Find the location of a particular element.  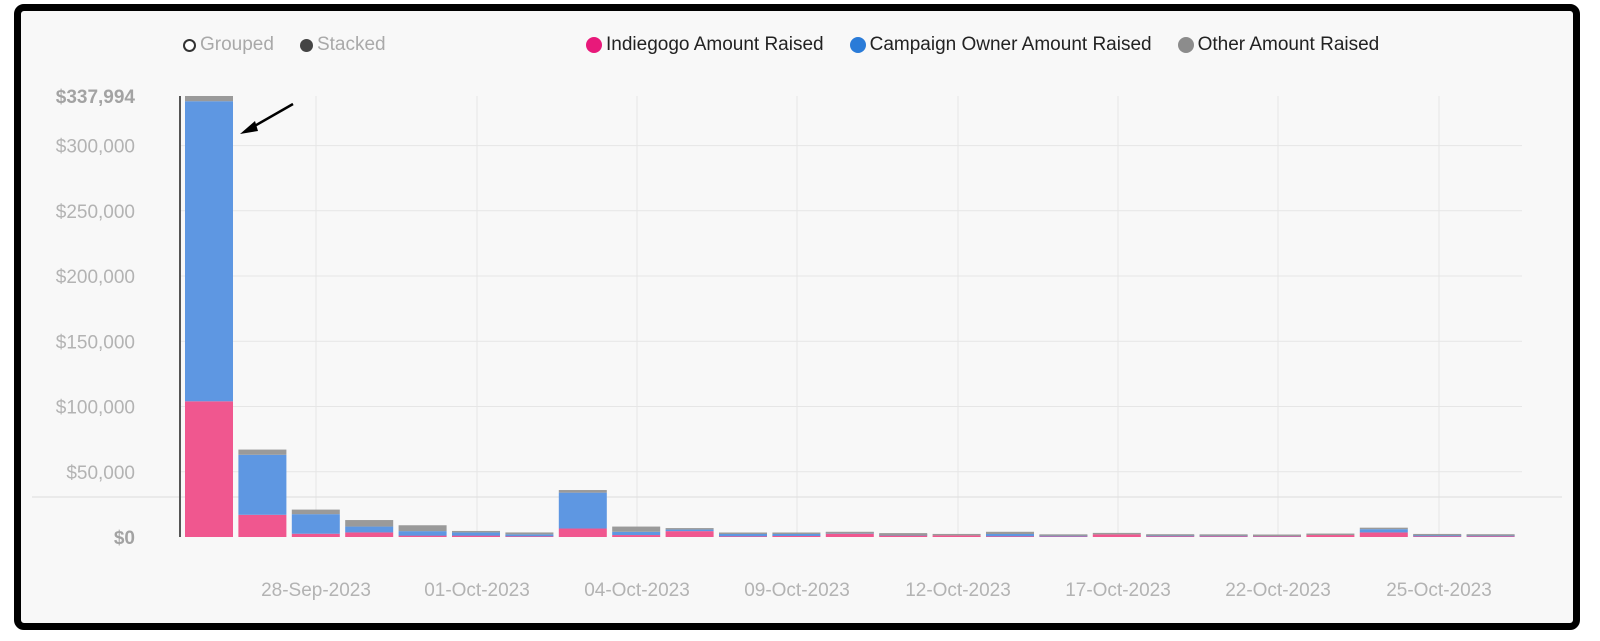

grouped-option: Grouped is located at coordinates (228, 45).